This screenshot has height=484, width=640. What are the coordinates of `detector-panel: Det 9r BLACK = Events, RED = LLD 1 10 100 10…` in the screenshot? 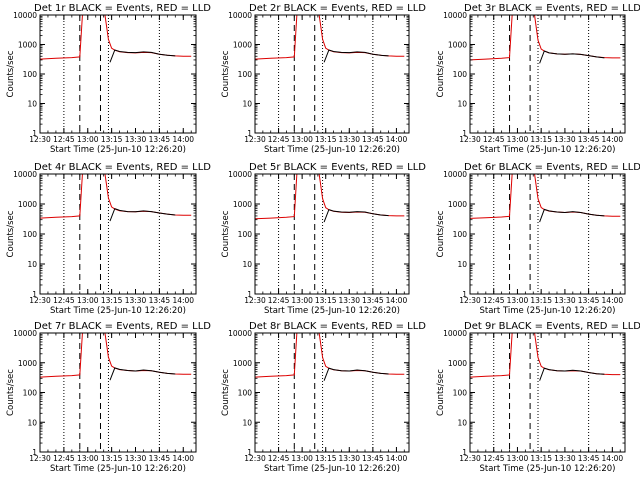 It's located at (538, 397).